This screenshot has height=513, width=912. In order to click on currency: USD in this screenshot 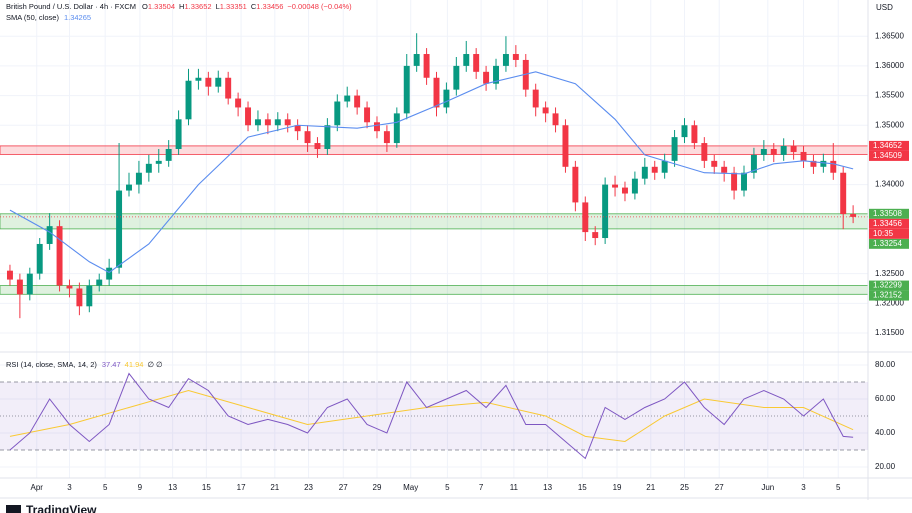, I will do `click(884, 7)`.